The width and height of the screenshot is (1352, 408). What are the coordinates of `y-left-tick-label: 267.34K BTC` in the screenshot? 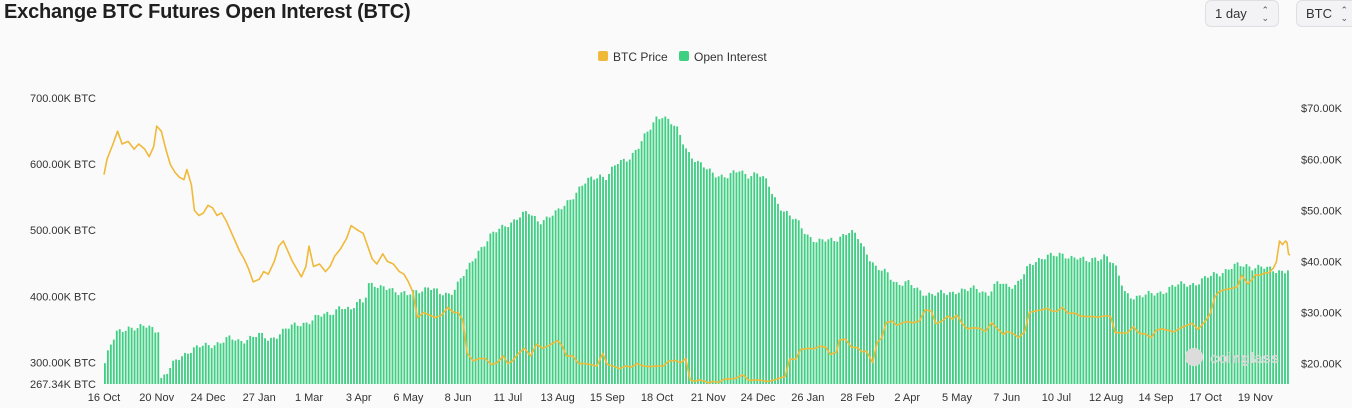 It's located at (63, 385).